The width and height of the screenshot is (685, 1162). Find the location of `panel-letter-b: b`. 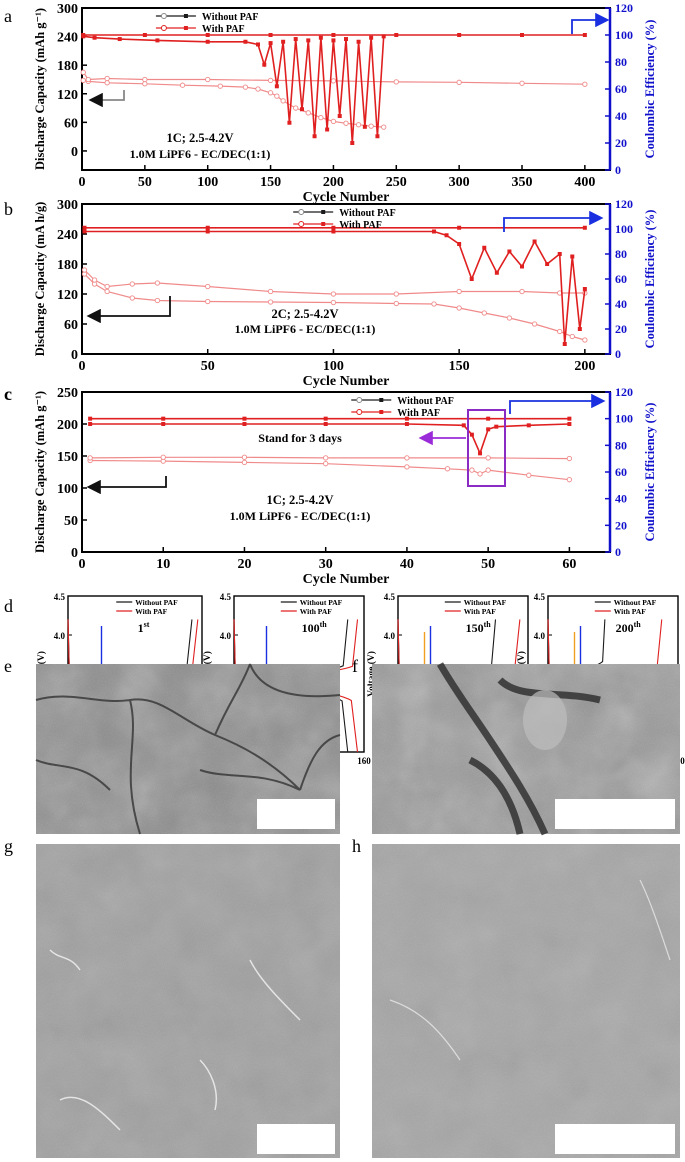

panel-letter-b: b is located at coordinates (8, 209).